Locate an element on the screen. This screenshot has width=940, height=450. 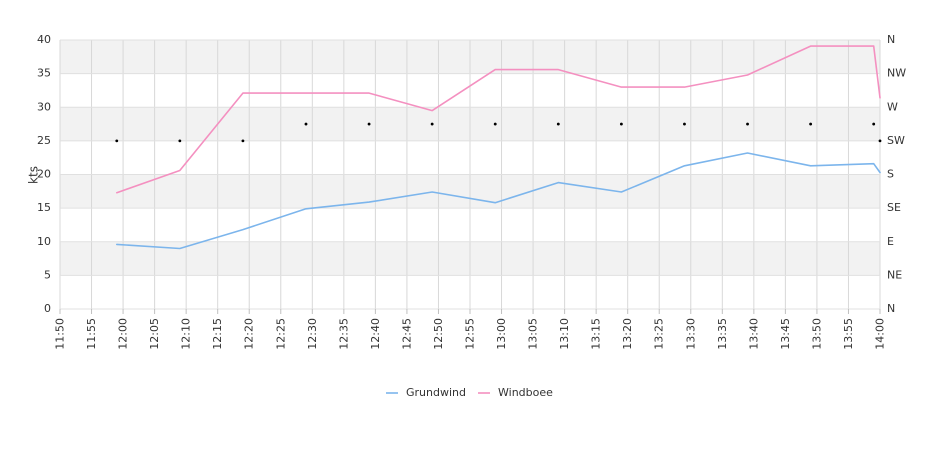
y-axis-left: 0 5 10 15 20 25 30 35 40 is located at coordinates (44, 174).